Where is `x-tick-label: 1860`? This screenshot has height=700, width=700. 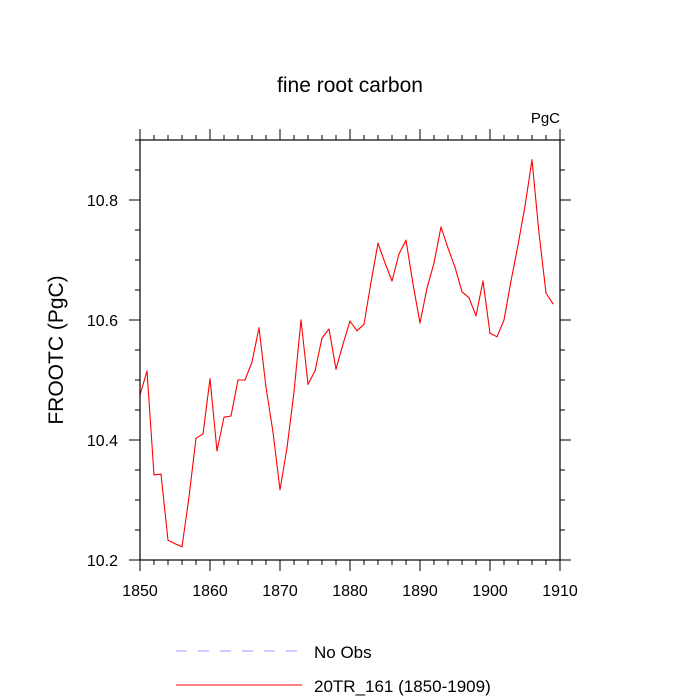
x-tick-label: 1860 is located at coordinates (210, 591).